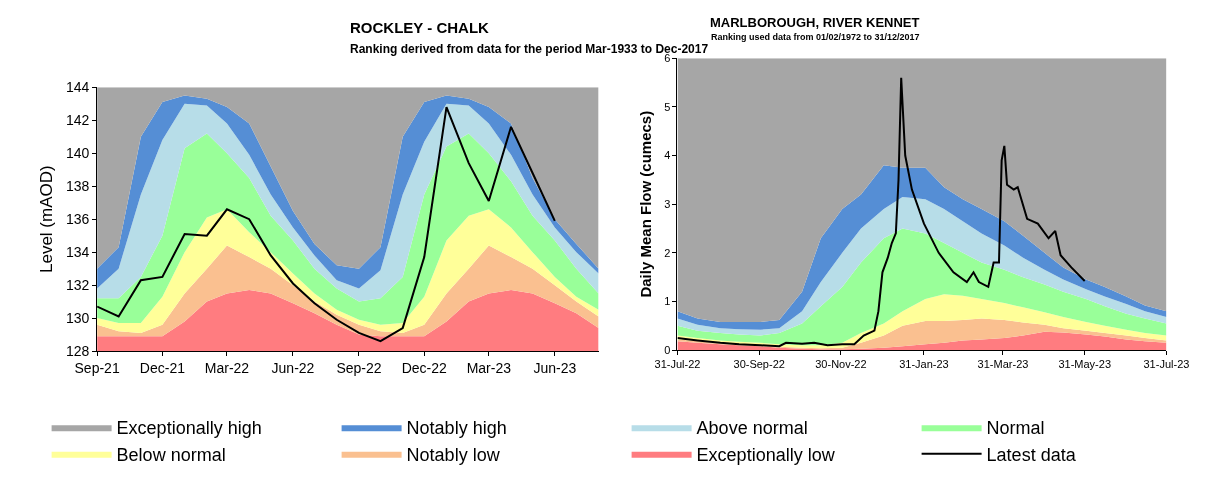  I want to click on y-tick-label: 138, so click(77, 186).